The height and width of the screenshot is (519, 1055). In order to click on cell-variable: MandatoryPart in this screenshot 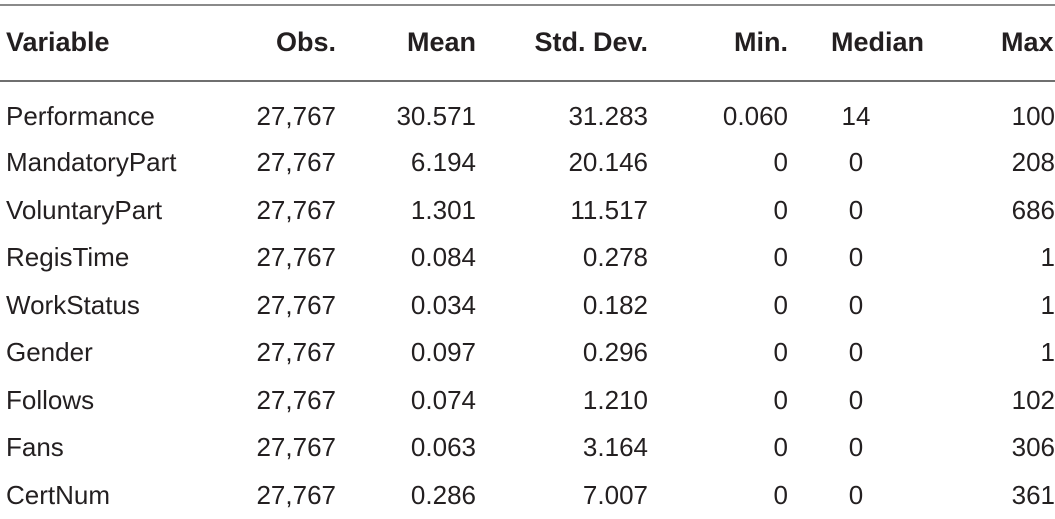, I will do `click(113, 163)`.